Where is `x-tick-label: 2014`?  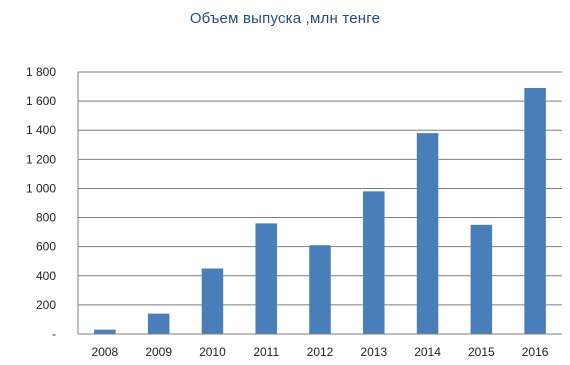
x-tick-label: 2014 is located at coordinates (427, 352).